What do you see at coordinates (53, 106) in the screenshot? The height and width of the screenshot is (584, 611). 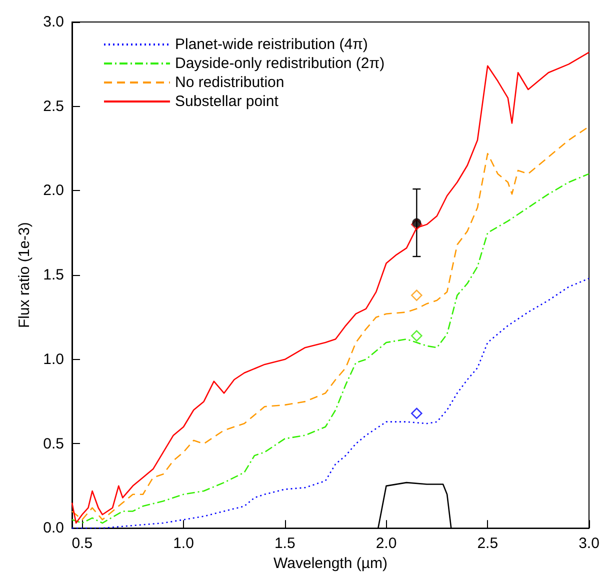 I see `y-tick-label: 2.5` at bounding box center [53, 106].